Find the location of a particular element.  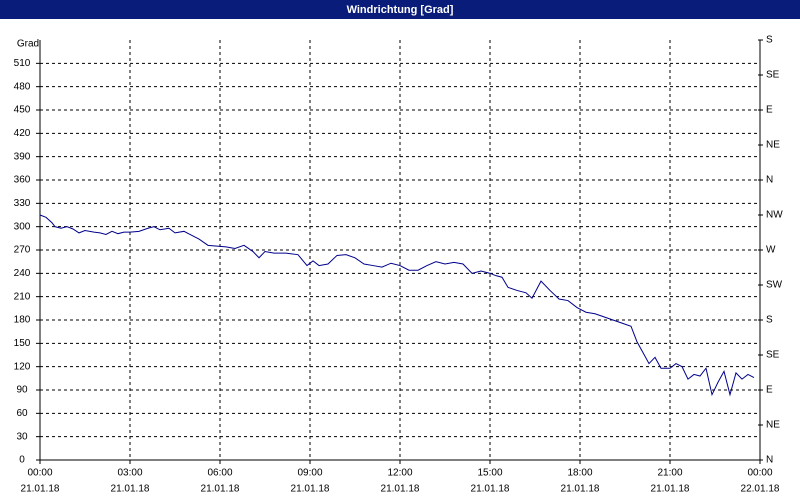

chart-title: Windrichtung [Grad] is located at coordinates (400, 10).